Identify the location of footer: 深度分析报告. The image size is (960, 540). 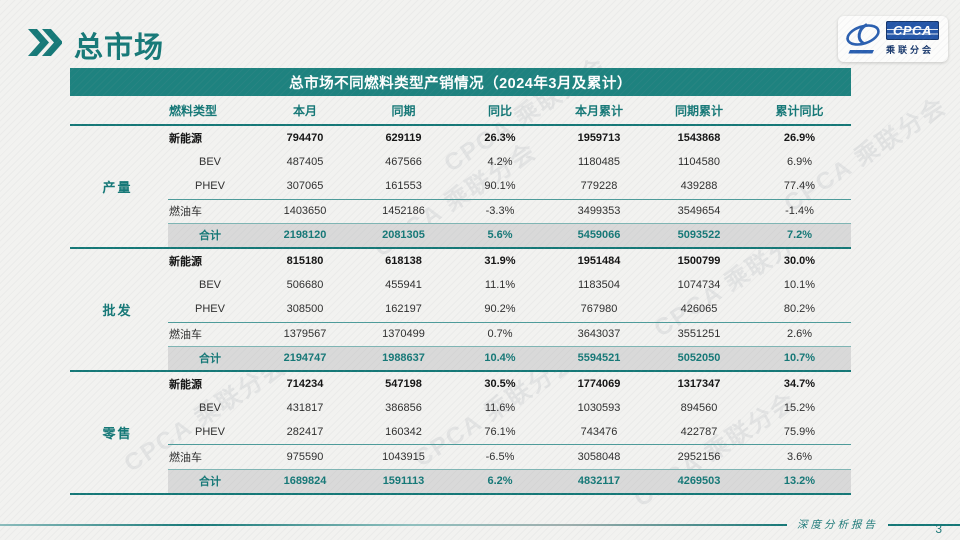
(480, 524).